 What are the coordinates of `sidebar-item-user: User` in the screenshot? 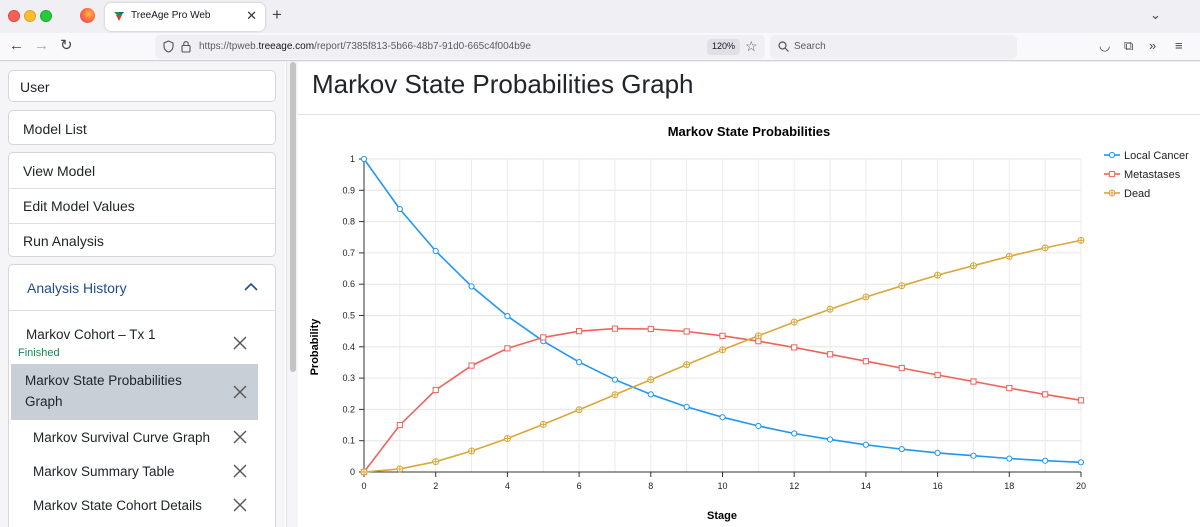 It's located at (142, 86).